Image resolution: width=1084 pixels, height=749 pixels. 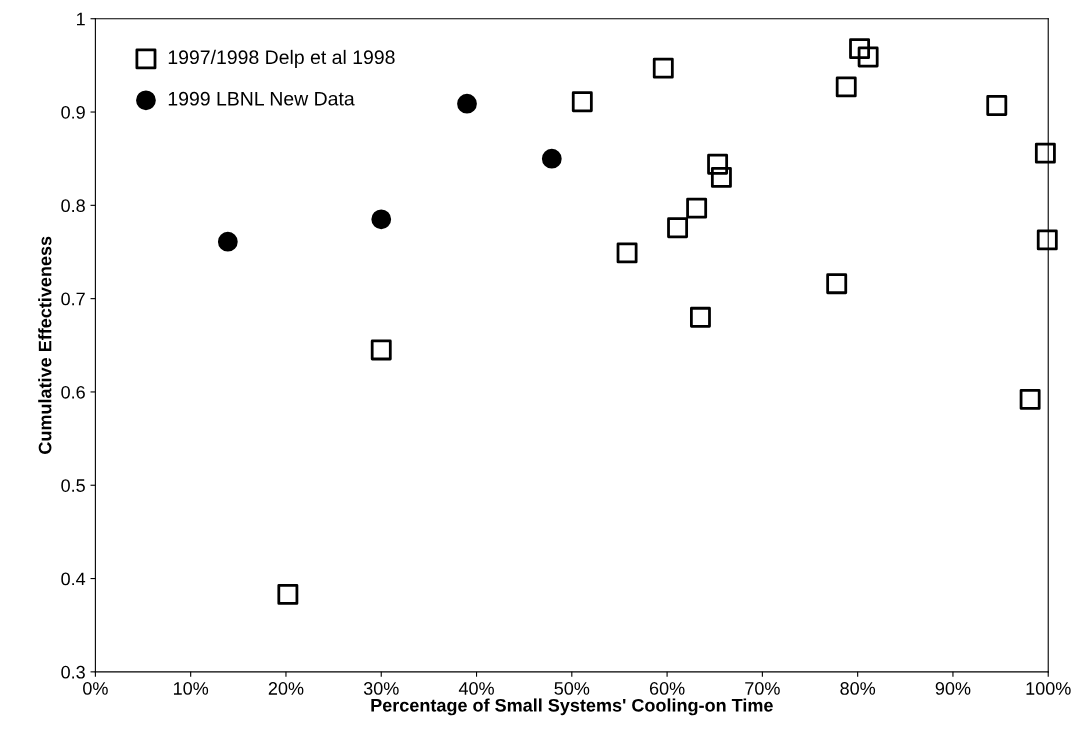 What do you see at coordinates (73, 579) in the screenshot?
I see `y-tick-label: 0.4` at bounding box center [73, 579].